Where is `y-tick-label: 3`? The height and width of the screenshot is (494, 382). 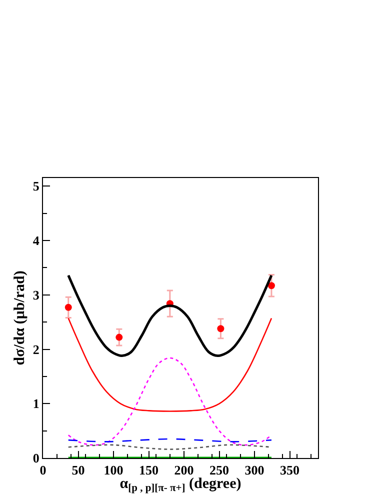 y-tick-label: 3 is located at coordinates (36, 294).